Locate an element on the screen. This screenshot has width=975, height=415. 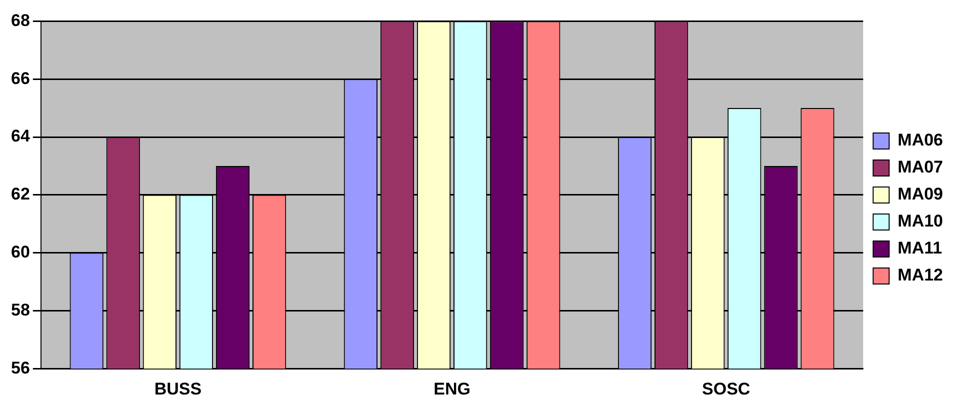
y-tick-label: 56 is located at coordinates (20, 368).